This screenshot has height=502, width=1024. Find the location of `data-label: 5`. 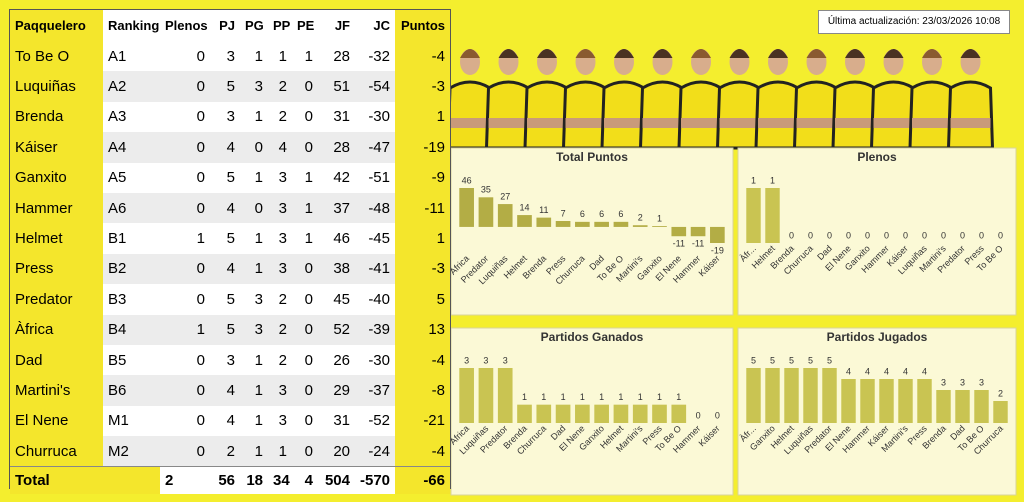

data-label: 5 is located at coordinates (772, 360).